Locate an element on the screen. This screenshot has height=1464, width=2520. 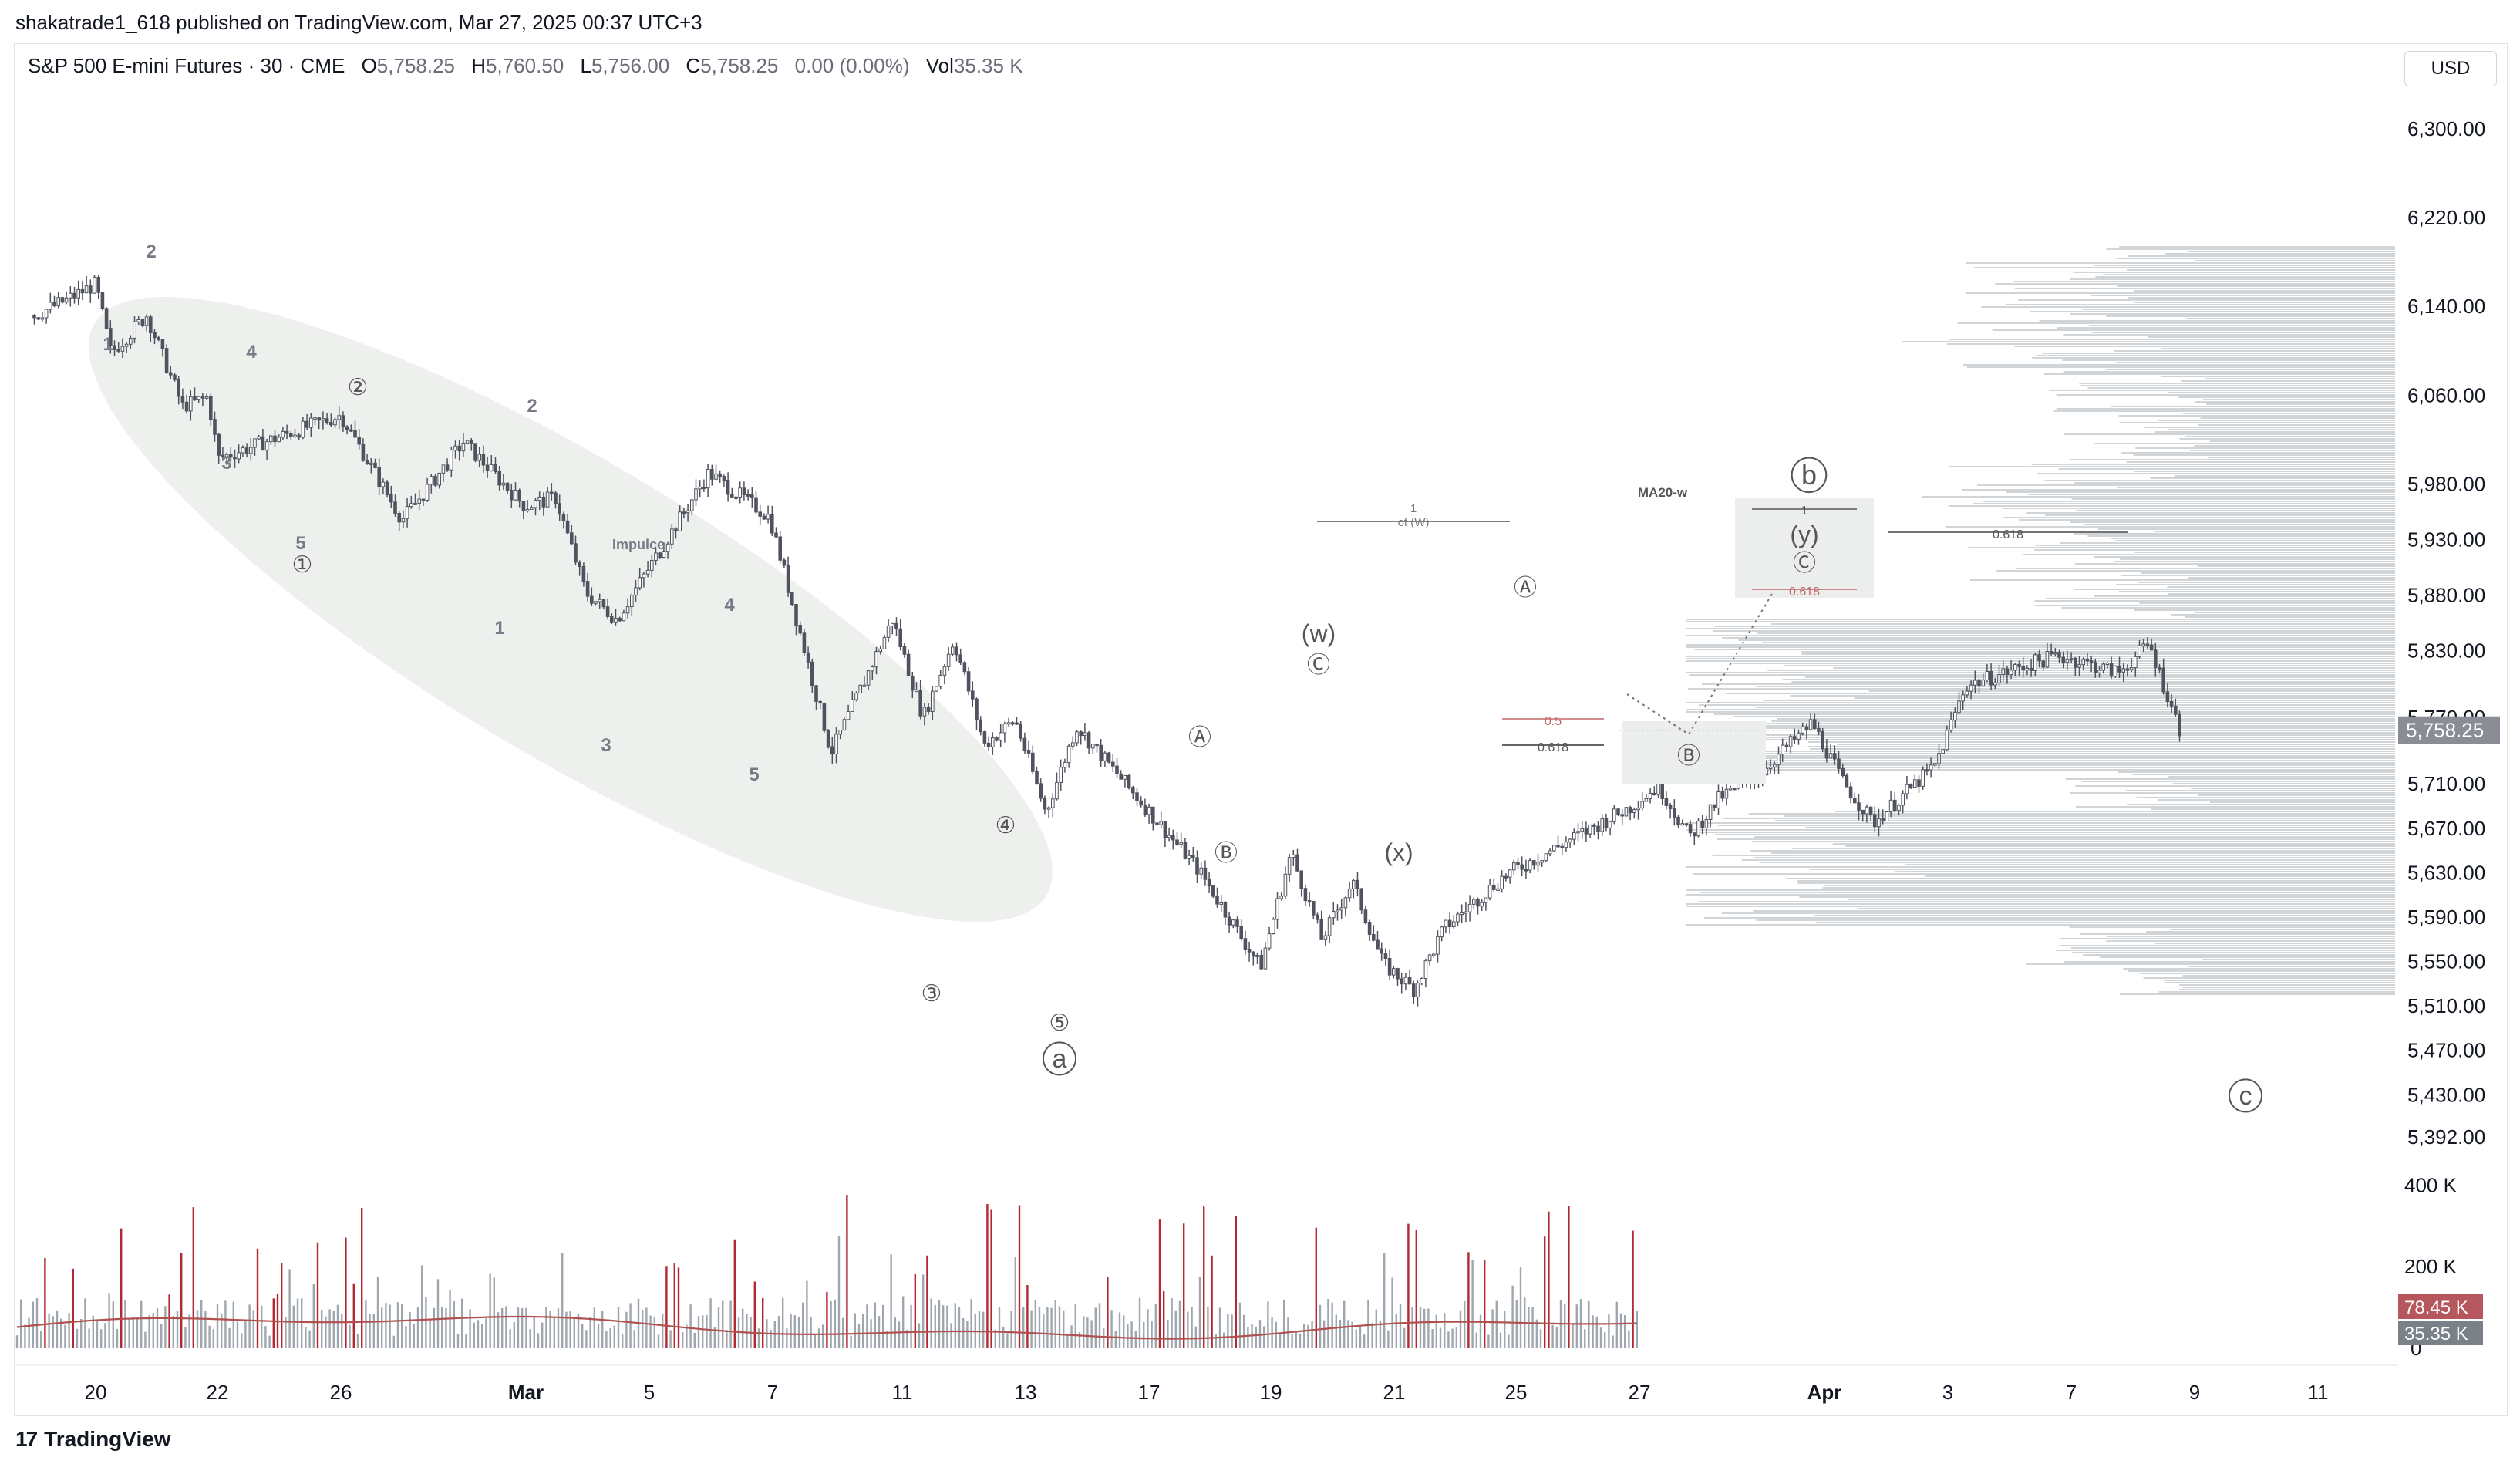
legend-close-label: C is located at coordinates (693, 65).